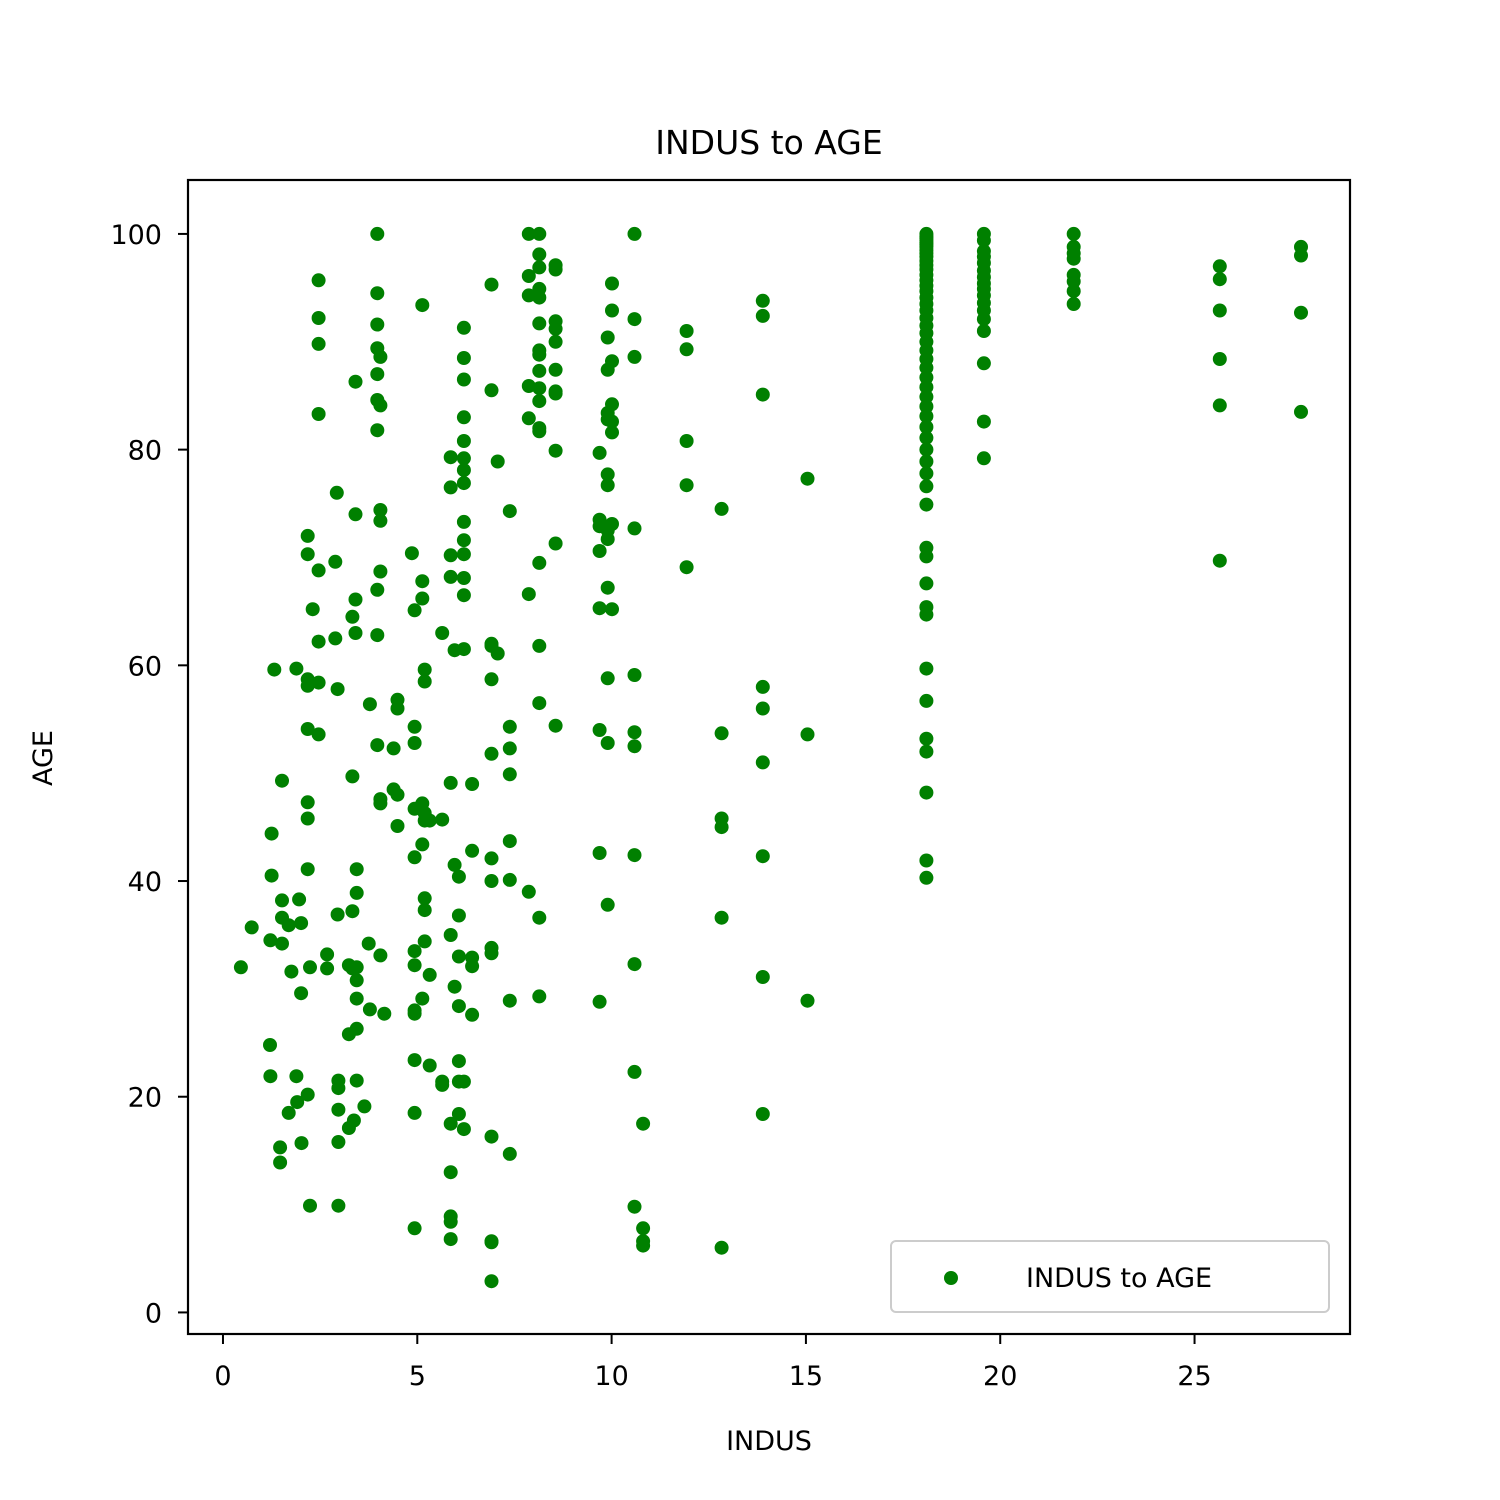 The image size is (1500, 1500). Describe the element at coordinates (713, 1363) in the screenshot. I see `x-axis-ticks: 0 5 10 15 20 25` at that location.